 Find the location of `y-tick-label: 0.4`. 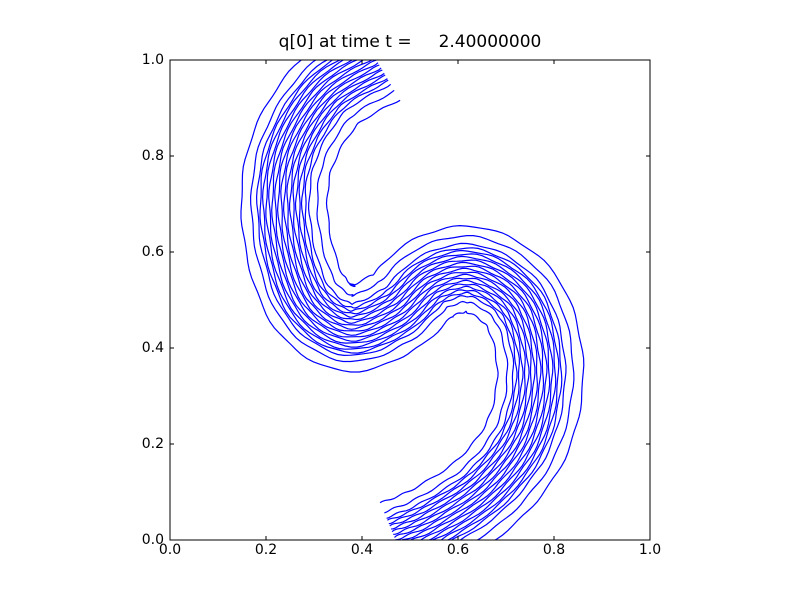

y-tick-label: 0.4 is located at coordinates (153, 348).